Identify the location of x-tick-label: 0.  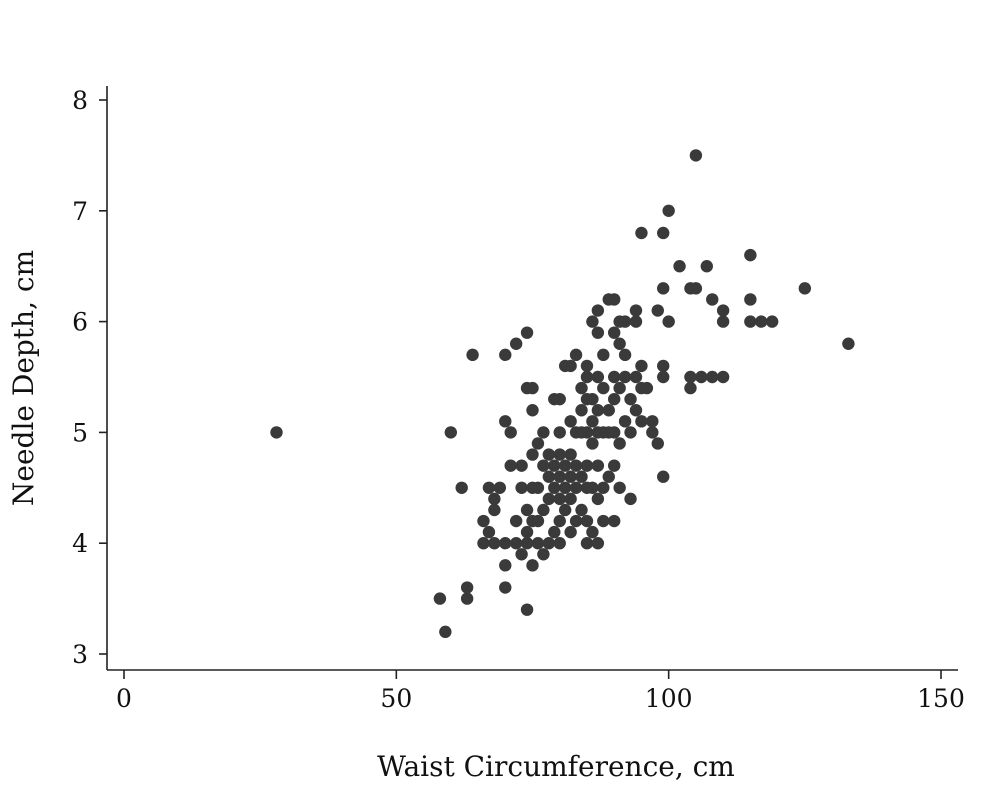
(124, 698).